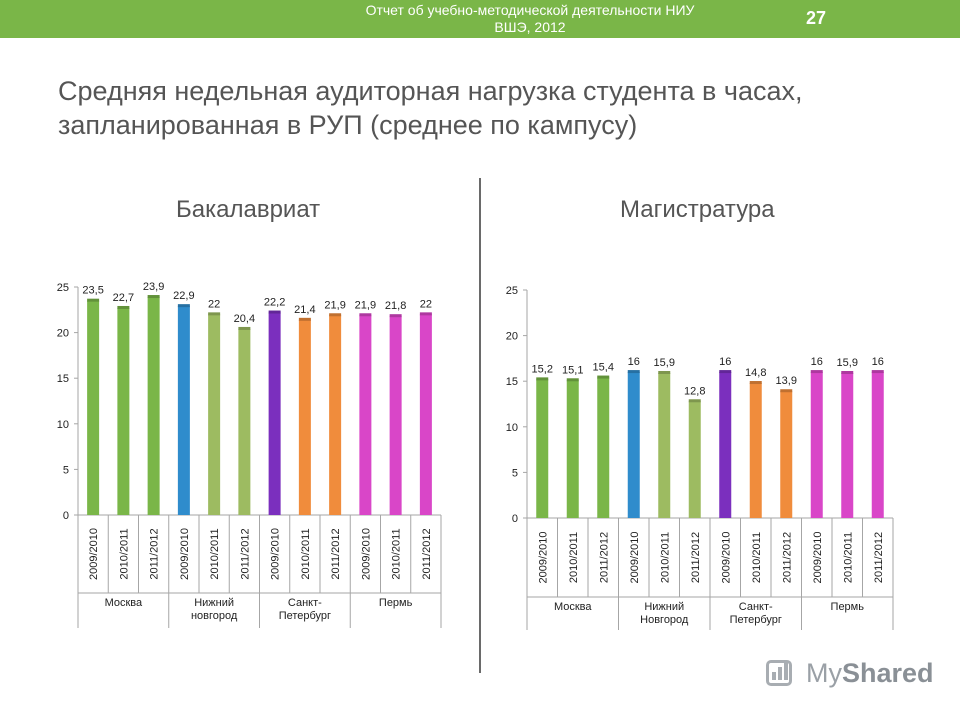 The height and width of the screenshot is (720, 960). What do you see at coordinates (214, 609) in the screenshot?
I see `group-label: Нижний новгород` at bounding box center [214, 609].